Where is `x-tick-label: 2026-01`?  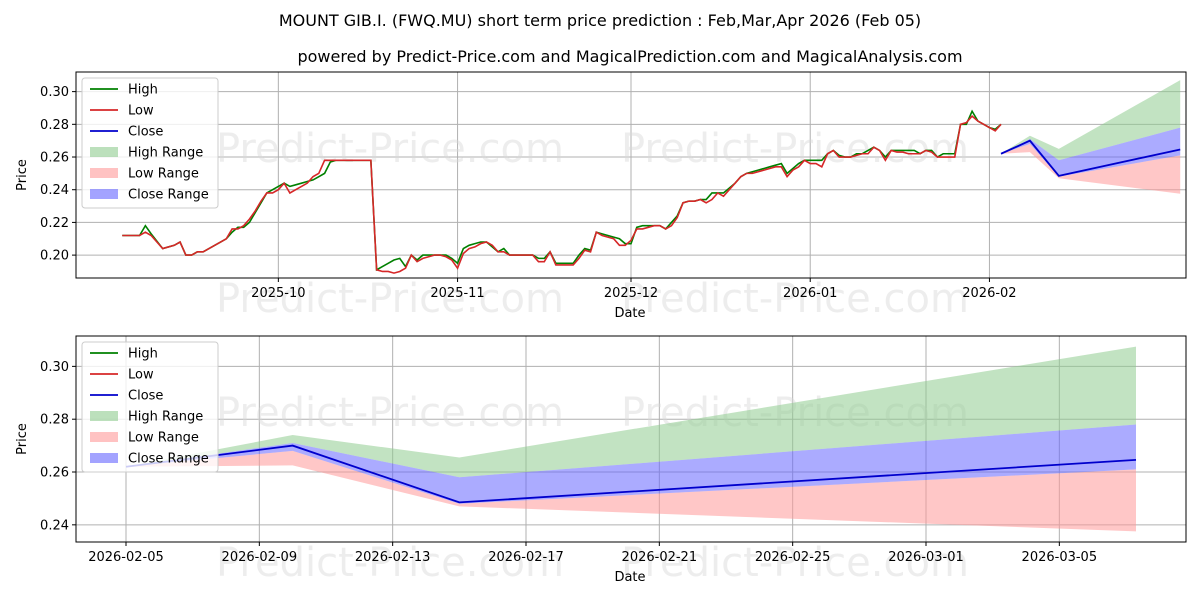
x-tick-label: 2026-01 is located at coordinates (810, 293).